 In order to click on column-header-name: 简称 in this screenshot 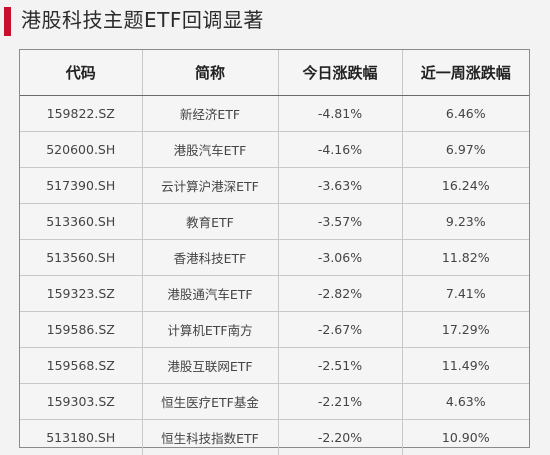, I will do `click(210, 73)`.